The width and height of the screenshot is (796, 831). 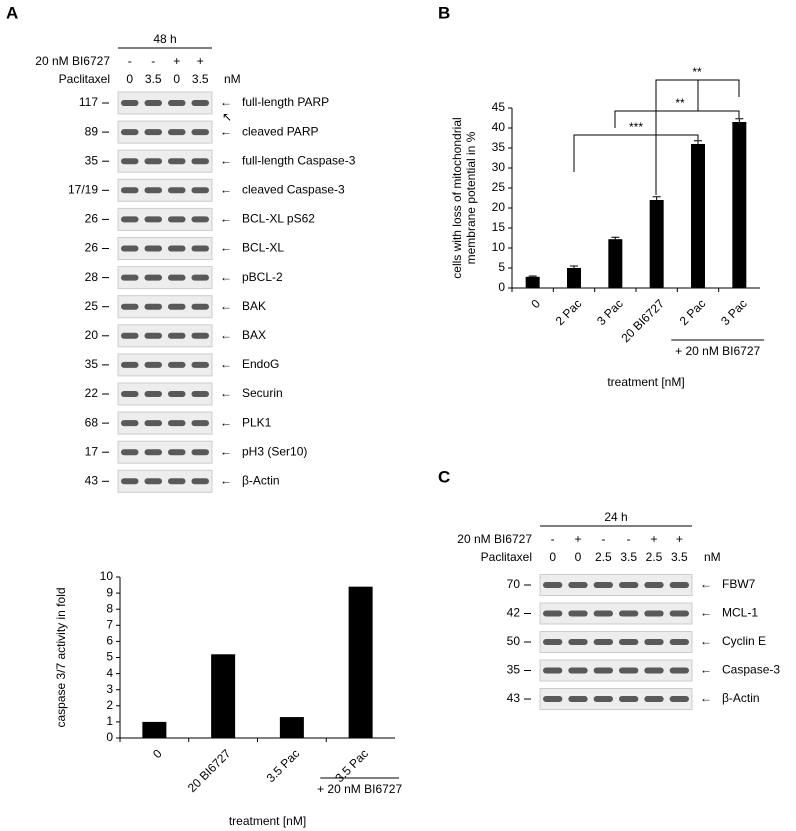 I want to click on y-tick-label: 5, so click(x=109, y=657).